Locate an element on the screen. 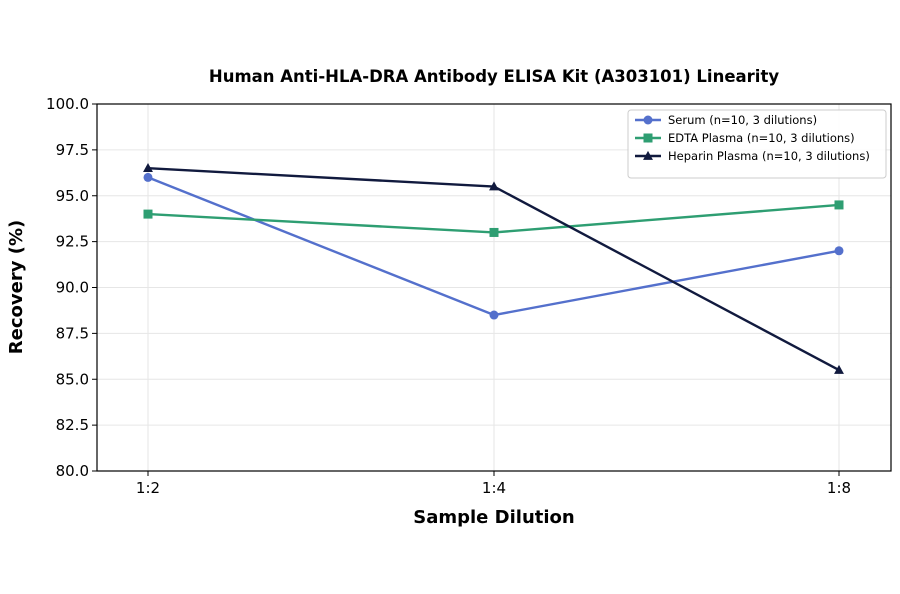  x-tick-label: 1:4 is located at coordinates (494, 488).